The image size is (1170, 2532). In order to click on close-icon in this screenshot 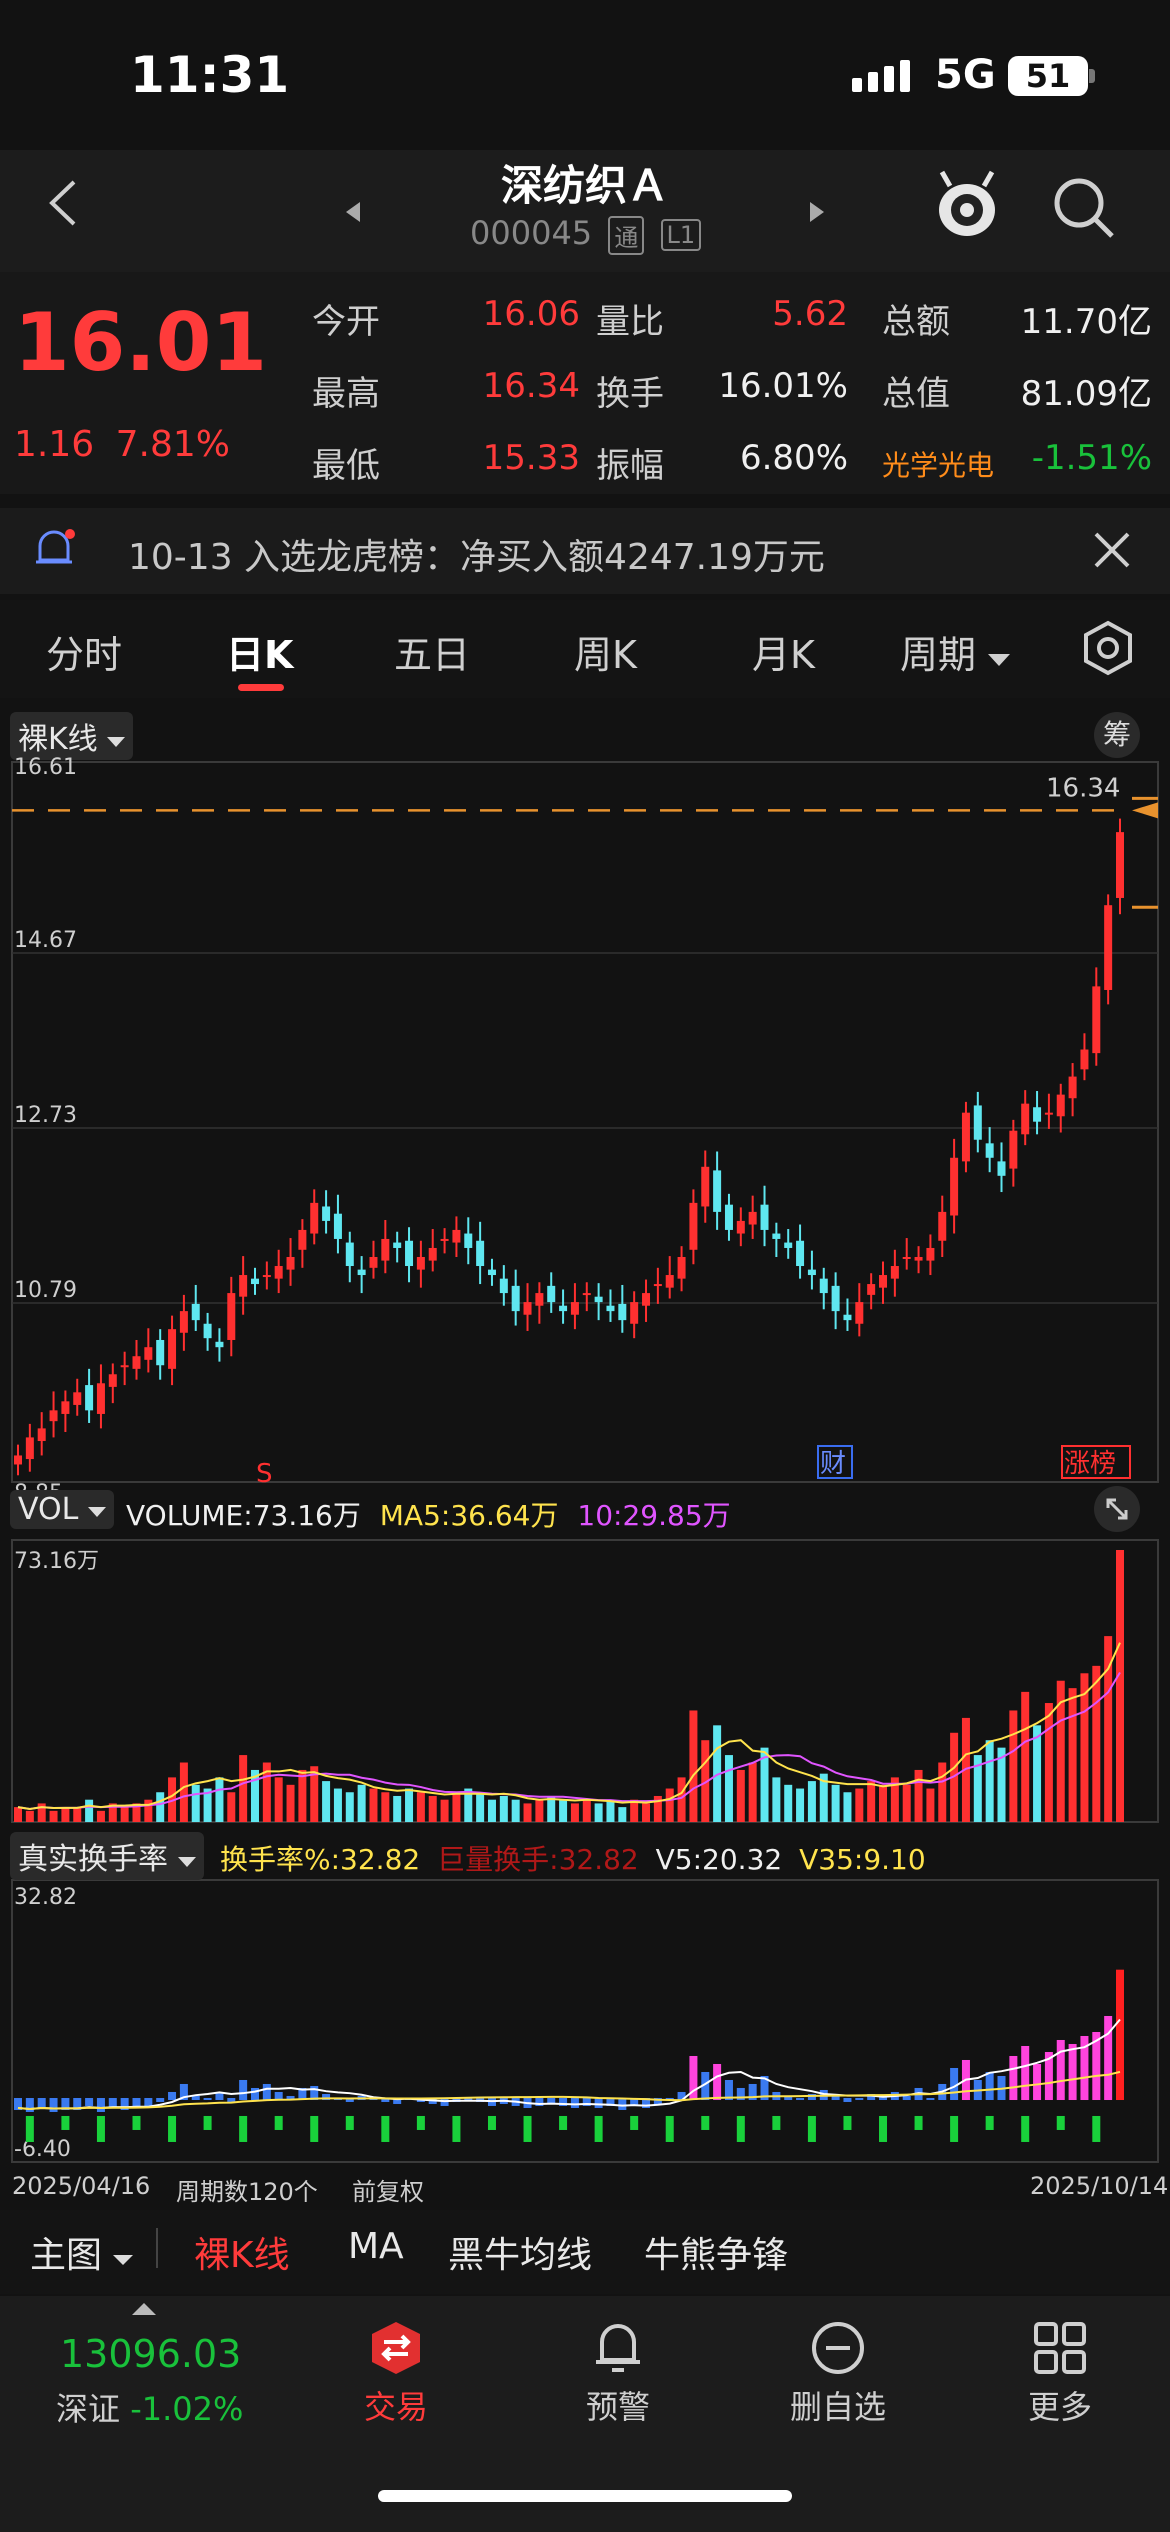, I will do `click(1112, 552)`.